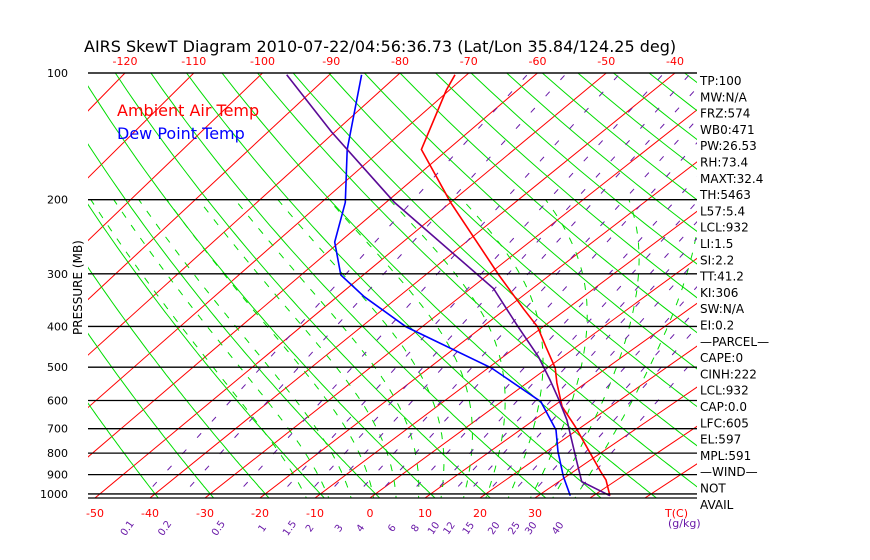 The width and height of the screenshot is (870, 560). I want to click on mixing-ratio-tick-label: 1.5, so click(290, 528).